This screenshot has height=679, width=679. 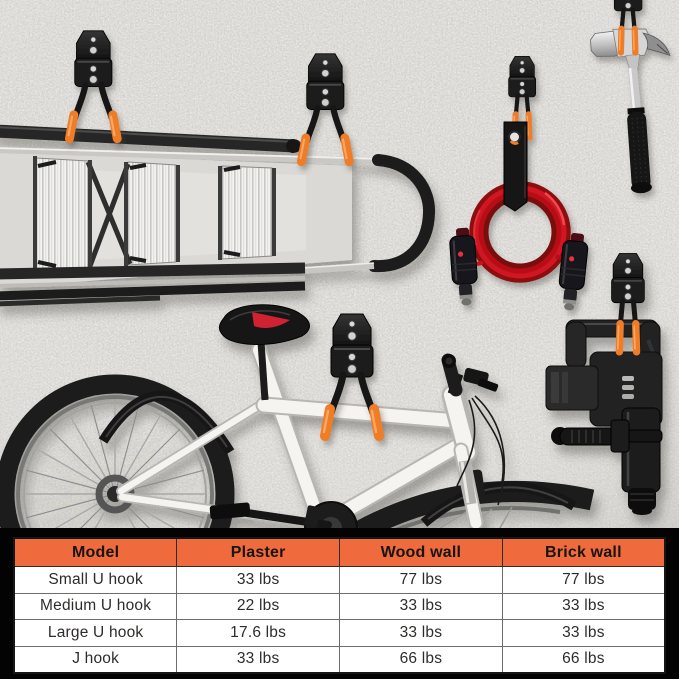 What do you see at coordinates (95, 552) in the screenshot?
I see `column-header-model: Model` at bounding box center [95, 552].